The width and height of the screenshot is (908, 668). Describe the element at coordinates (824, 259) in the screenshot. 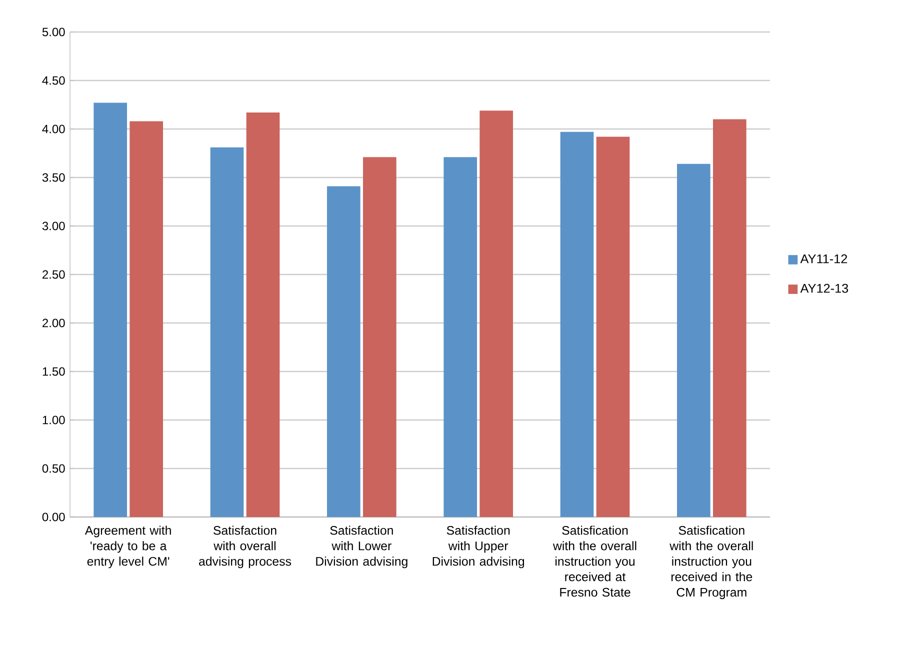

I see `legend-label: AY11-12` at that location.